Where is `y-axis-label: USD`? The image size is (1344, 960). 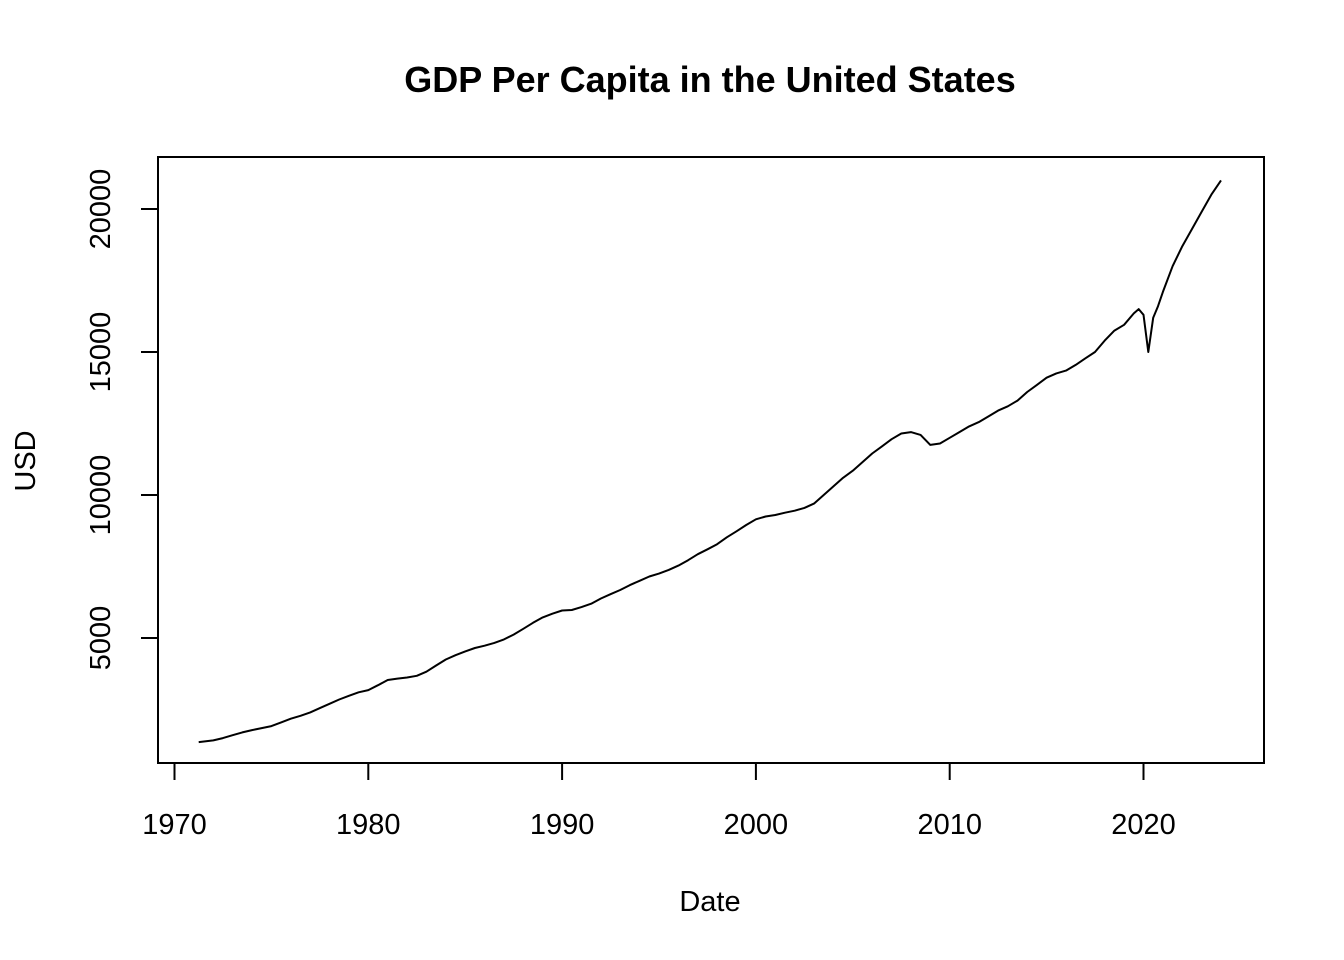 y-axis-label: USD is located at coordinates (26, 460).